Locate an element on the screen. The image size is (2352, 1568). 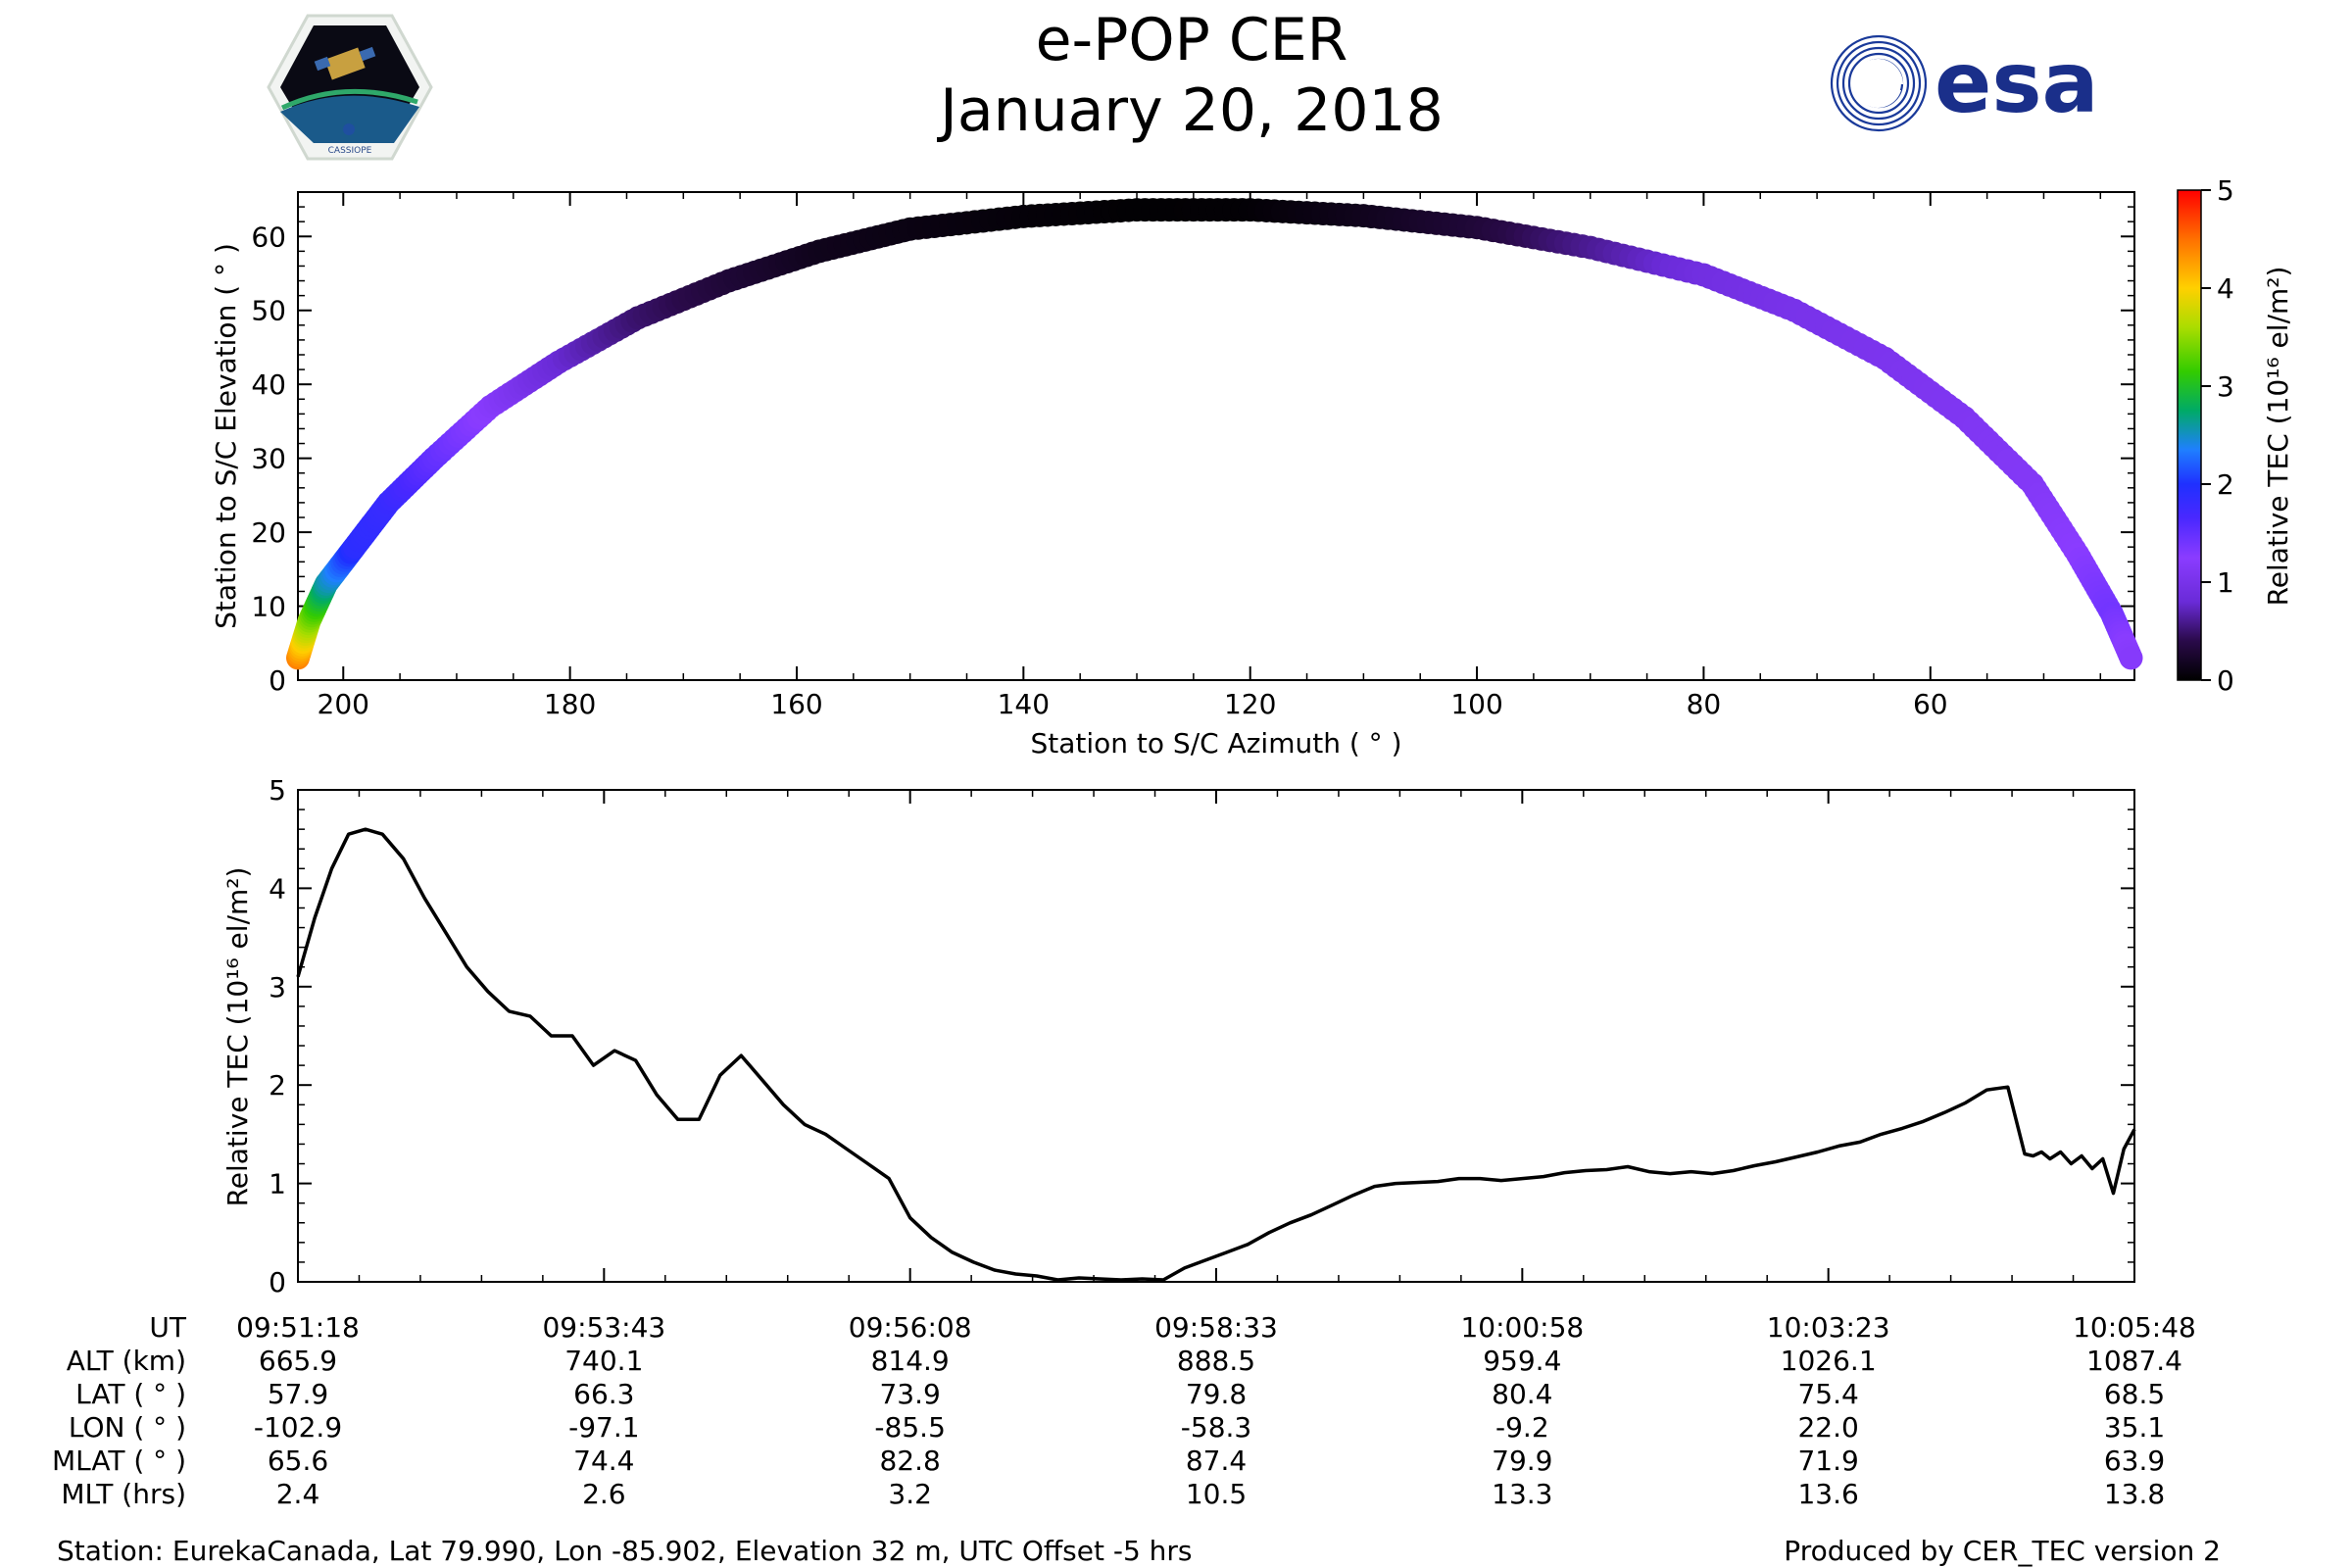
cassiope-logo: CASSIOPE is located at coordinates (350, 87).